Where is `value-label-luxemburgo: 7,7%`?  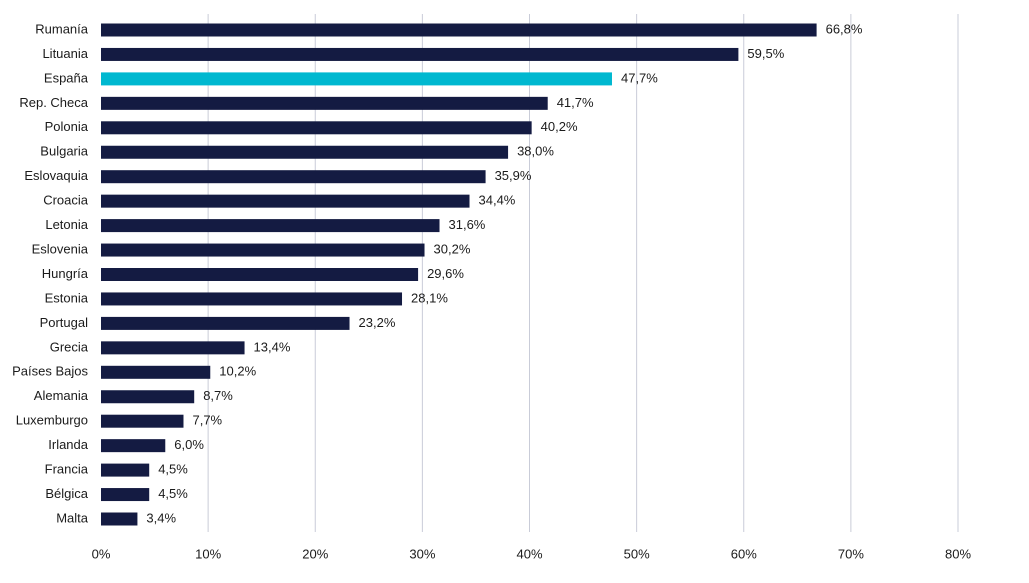
value-label-luxemburgo: 7,7% is located at coordinates (207, 420).